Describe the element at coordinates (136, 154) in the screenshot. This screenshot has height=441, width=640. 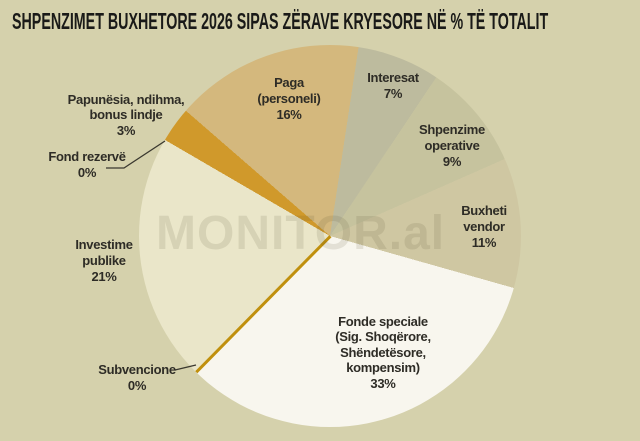
I see `fond-rezerve-leader-line` at that location.